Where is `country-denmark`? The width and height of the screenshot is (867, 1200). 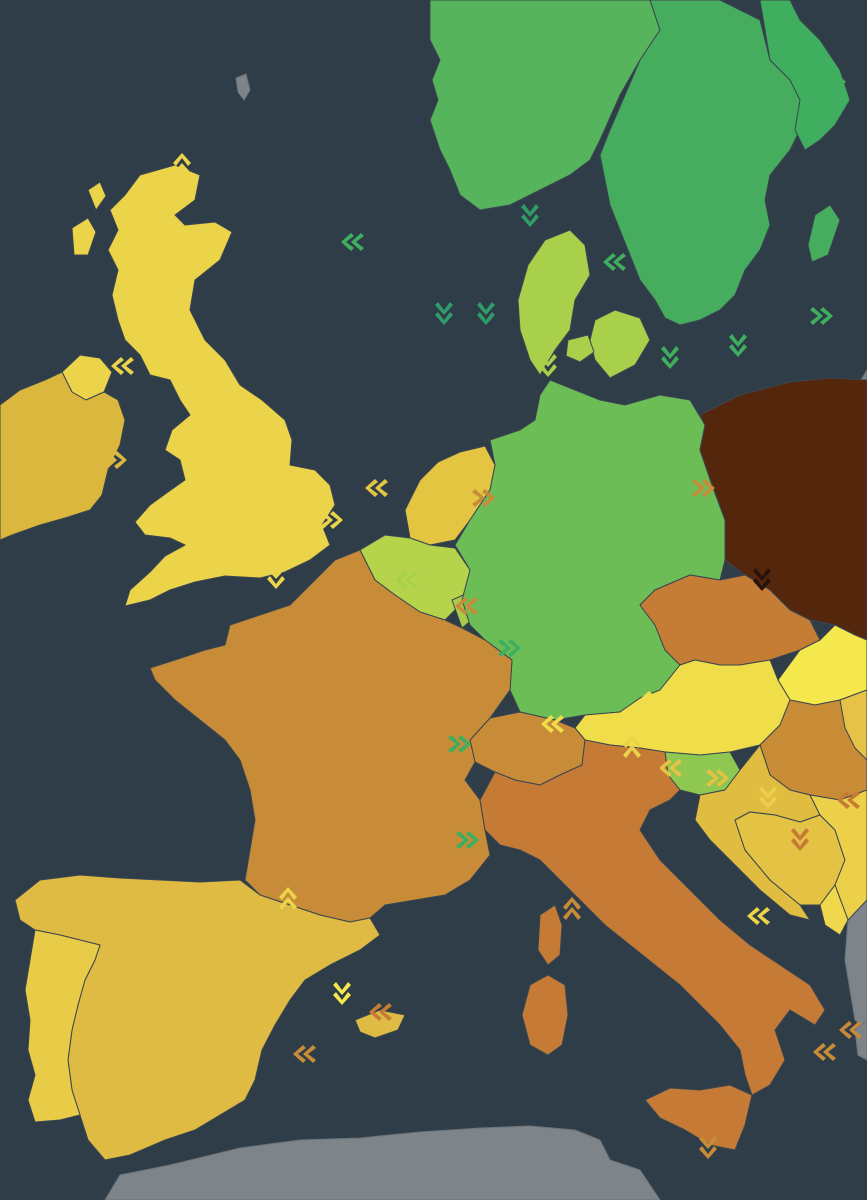 country-denmark is located at coordinates (554, 302).